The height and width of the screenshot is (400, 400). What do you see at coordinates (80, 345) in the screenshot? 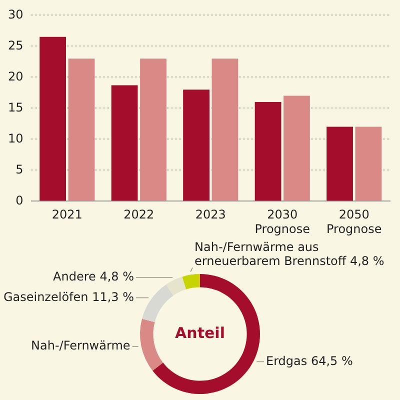
I see `slice-label: Nah-/Fernwärme` at bounding box center [80, 345].